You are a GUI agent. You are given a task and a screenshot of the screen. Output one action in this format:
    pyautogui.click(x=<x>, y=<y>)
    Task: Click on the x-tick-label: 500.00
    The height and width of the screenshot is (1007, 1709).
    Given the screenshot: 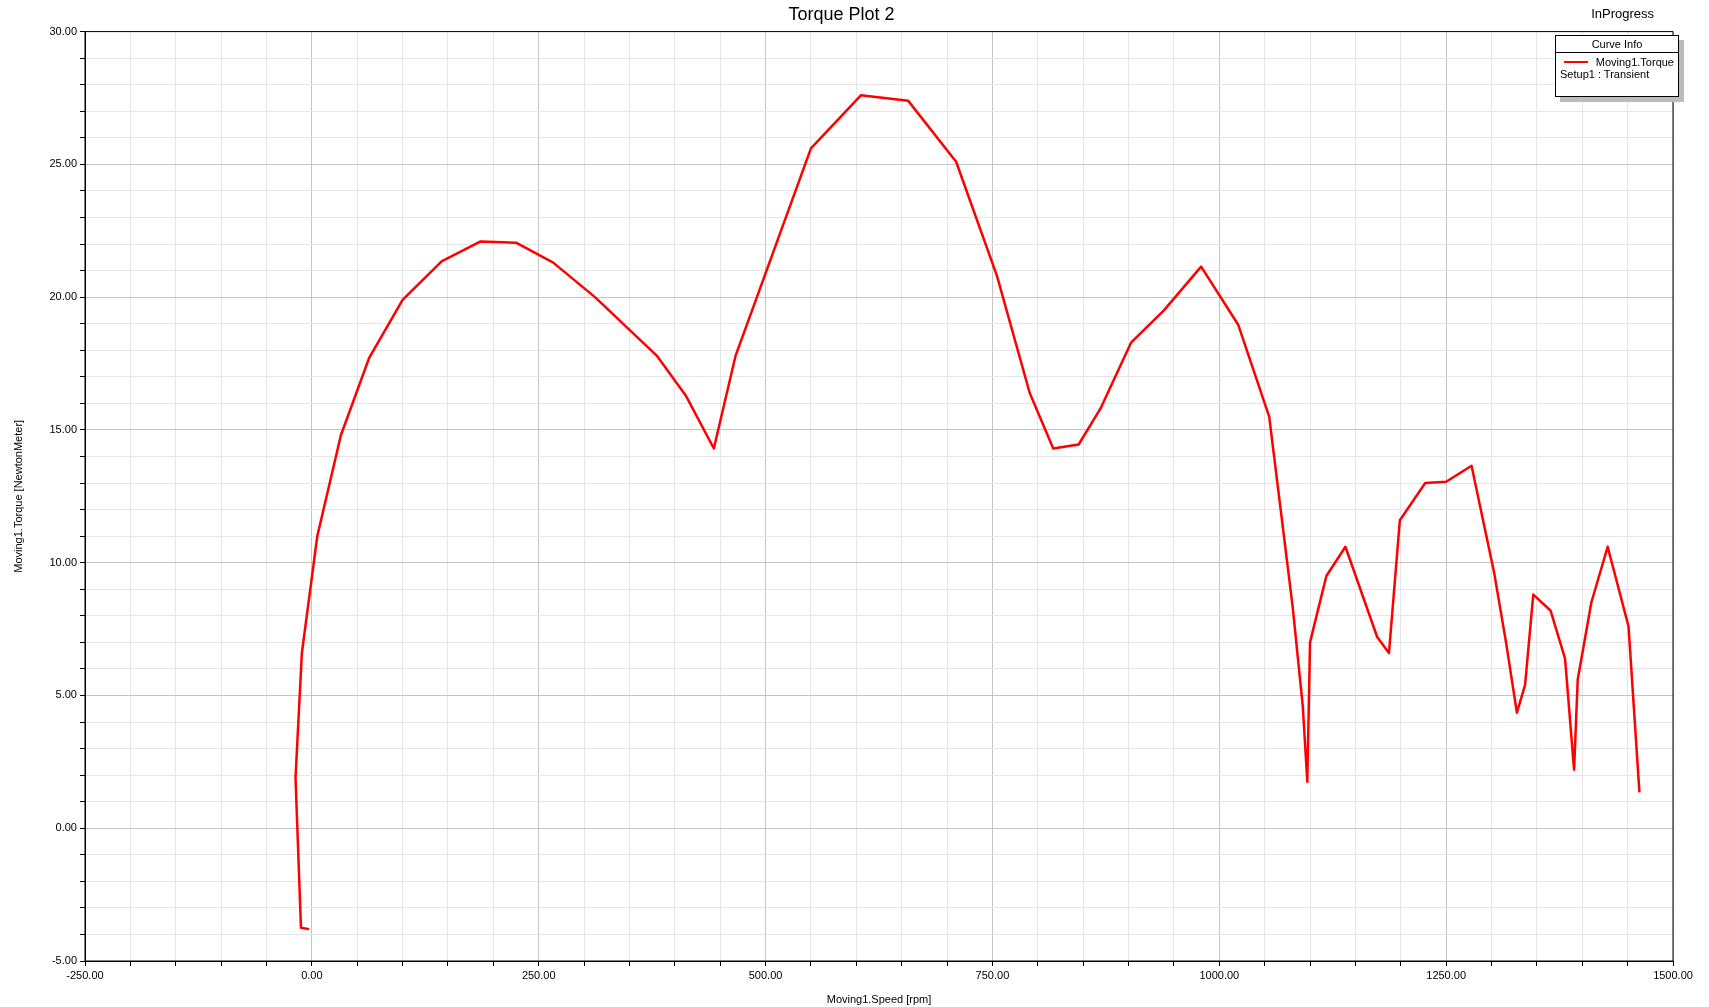 What is the action you would take?
    pyautogui.click(x=765, y=974)
    